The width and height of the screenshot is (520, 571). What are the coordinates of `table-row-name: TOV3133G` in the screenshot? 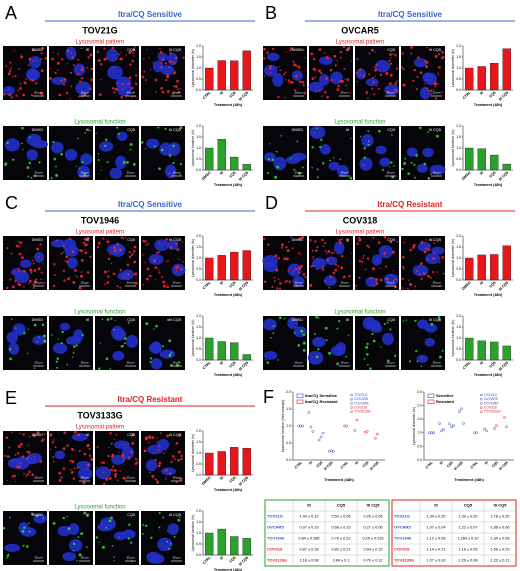 It's located at (277, 560).